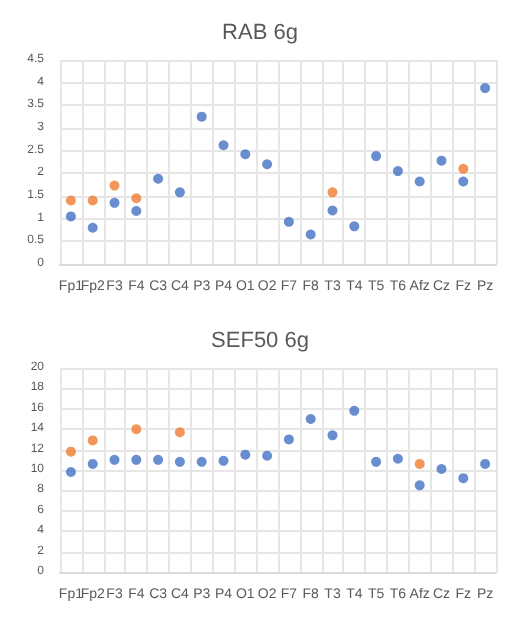 The width and height of the screenshot is (532, 640). I want to click on chart-title: SEF50 6g, so click(260, 341).